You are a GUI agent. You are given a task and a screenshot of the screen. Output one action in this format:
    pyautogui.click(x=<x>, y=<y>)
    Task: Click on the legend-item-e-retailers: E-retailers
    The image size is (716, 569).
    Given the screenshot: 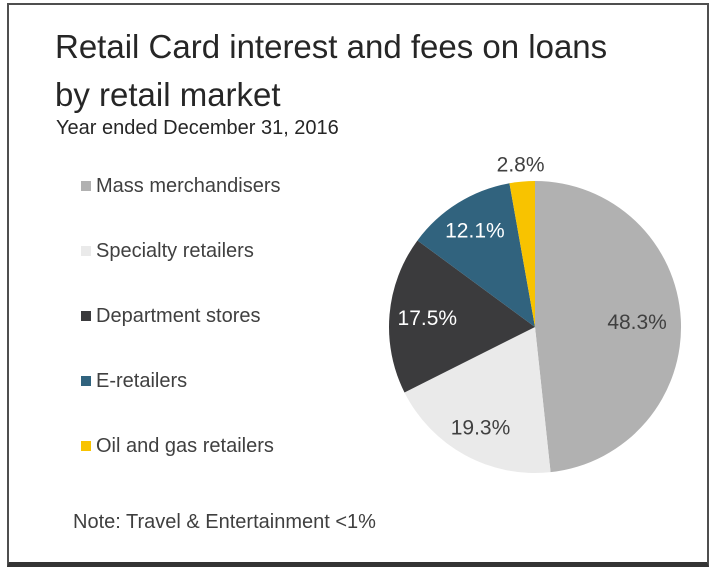 What is the action you would take?
    pyautogui.click(x=181, y=381)
    